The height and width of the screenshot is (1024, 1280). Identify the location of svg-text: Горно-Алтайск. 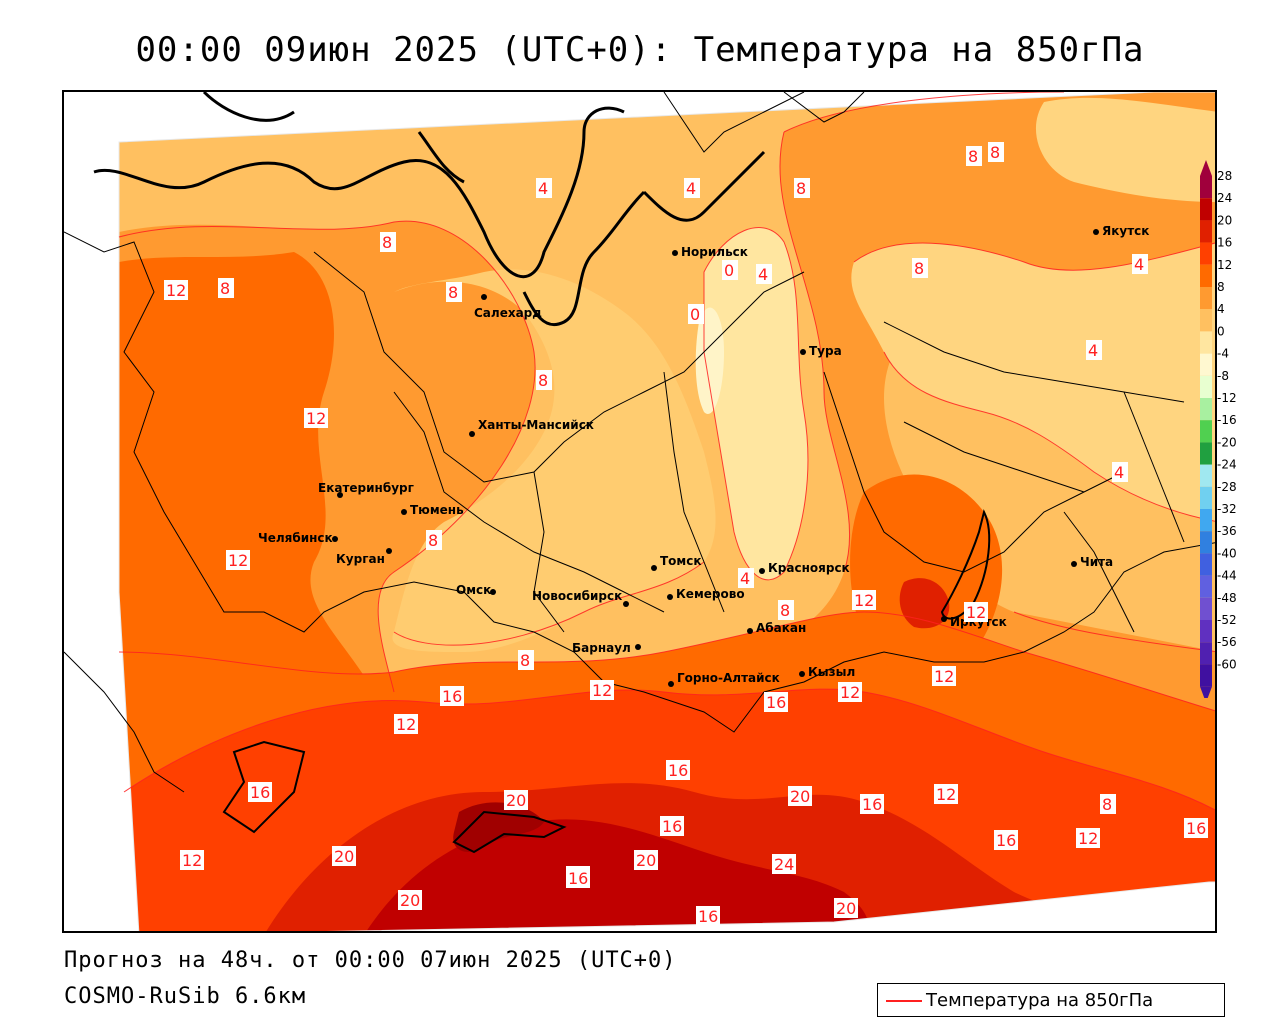
(728, 678).